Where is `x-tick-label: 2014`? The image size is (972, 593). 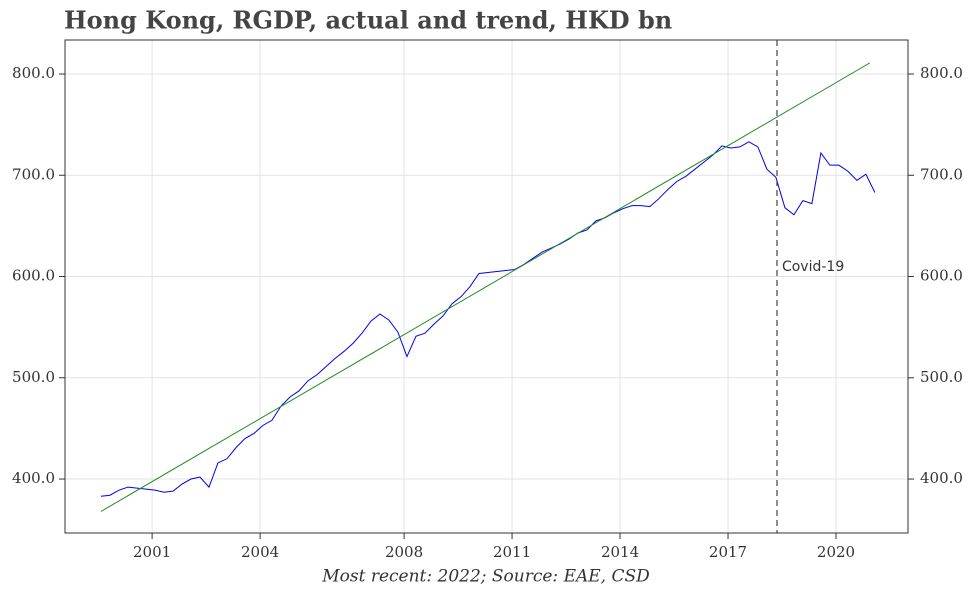 x-tick-label: 2014 is located at coordinates (620, 552).